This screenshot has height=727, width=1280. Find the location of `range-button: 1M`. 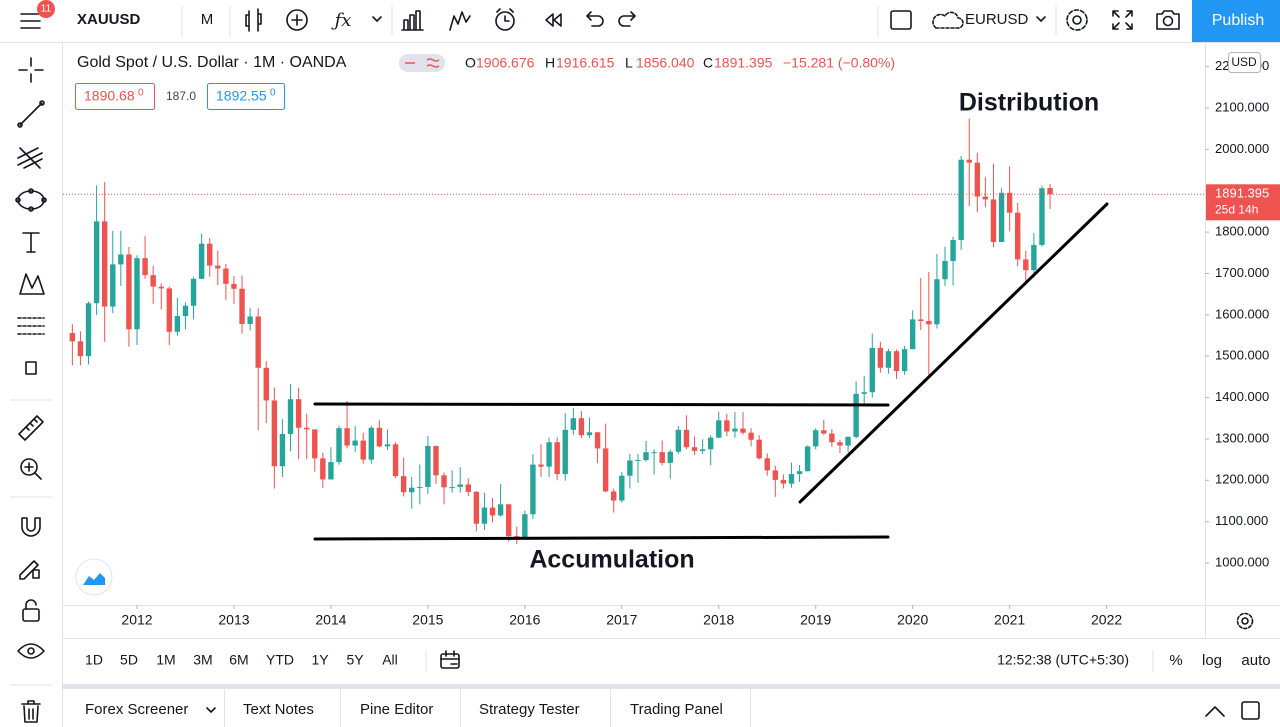

range-button: 1M is located at coordinates (165, 660).